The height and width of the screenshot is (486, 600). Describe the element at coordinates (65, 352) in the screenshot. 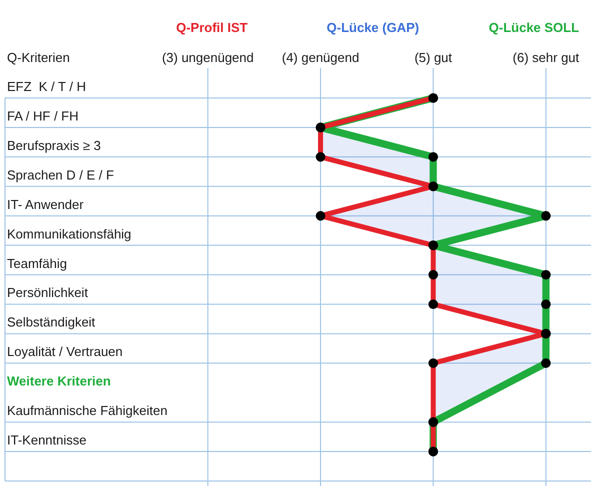

I see `y-tick-label: Loyalität / Vertrauen` at that location.